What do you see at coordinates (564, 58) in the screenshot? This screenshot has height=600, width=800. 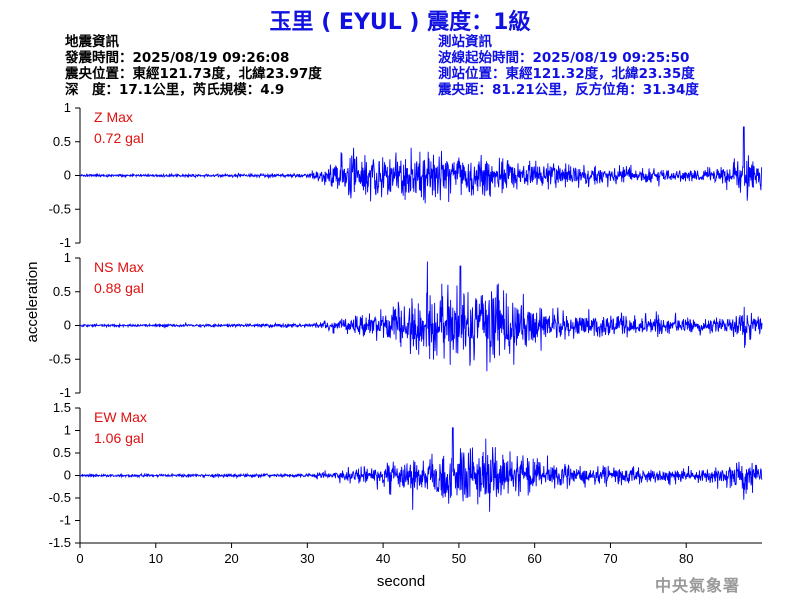 I see `waveform-start-time: 波線起始時間：2025/08/19 09:25:50` at bounding box center [564, 58].